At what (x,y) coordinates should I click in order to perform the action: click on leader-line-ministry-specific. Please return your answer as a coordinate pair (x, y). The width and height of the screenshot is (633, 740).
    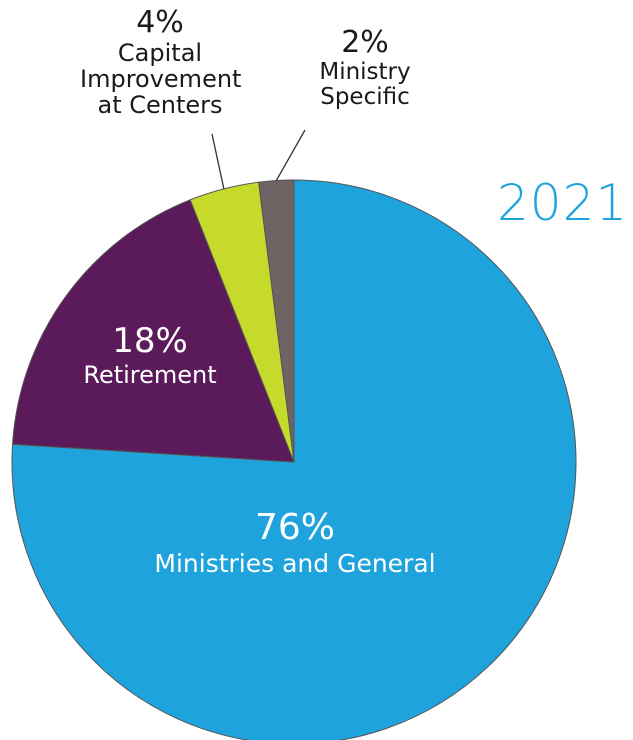
    Looking at the image, I should click on (290, 155).